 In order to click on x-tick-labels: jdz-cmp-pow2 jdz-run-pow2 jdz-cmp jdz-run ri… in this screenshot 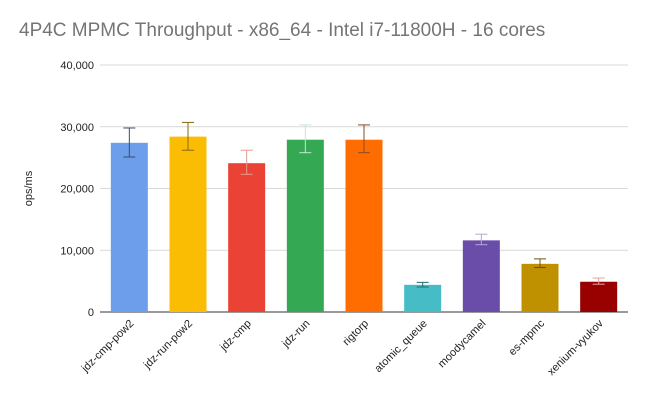, I will do `click(342, 347)`.